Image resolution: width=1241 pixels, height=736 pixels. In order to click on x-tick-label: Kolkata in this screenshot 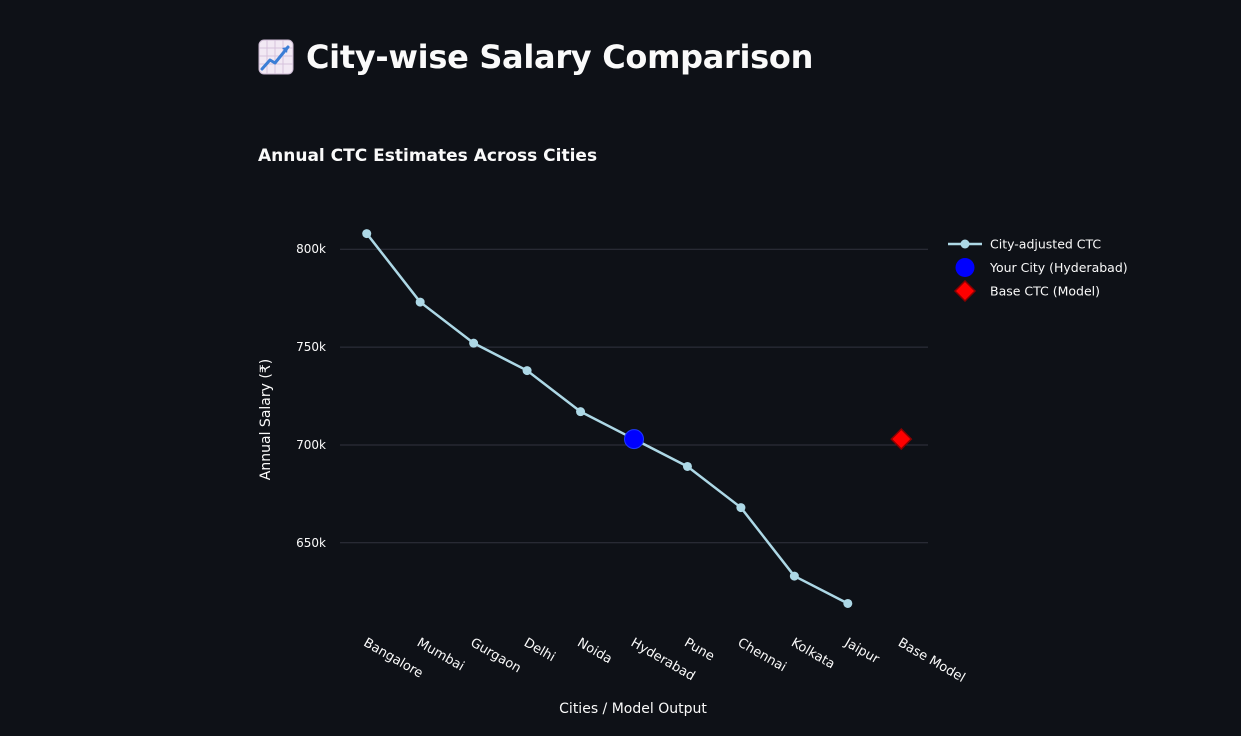, I will do `click(812, 653)`.